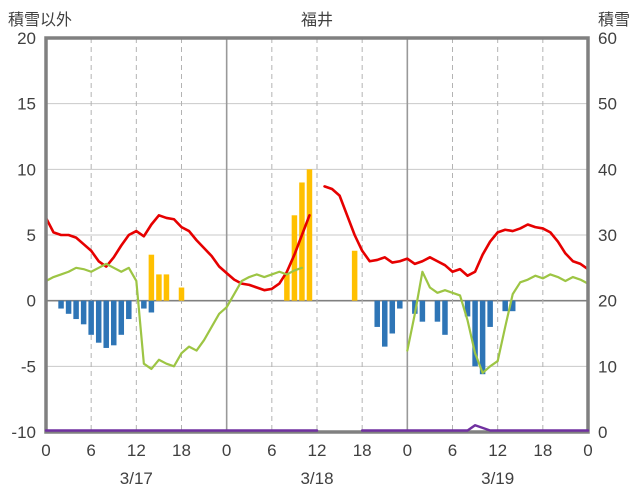  What do you see at coordinates (23, 432) in the screenshot?
I see `left-axis-tick: -10` at bounding box center [23, 432].